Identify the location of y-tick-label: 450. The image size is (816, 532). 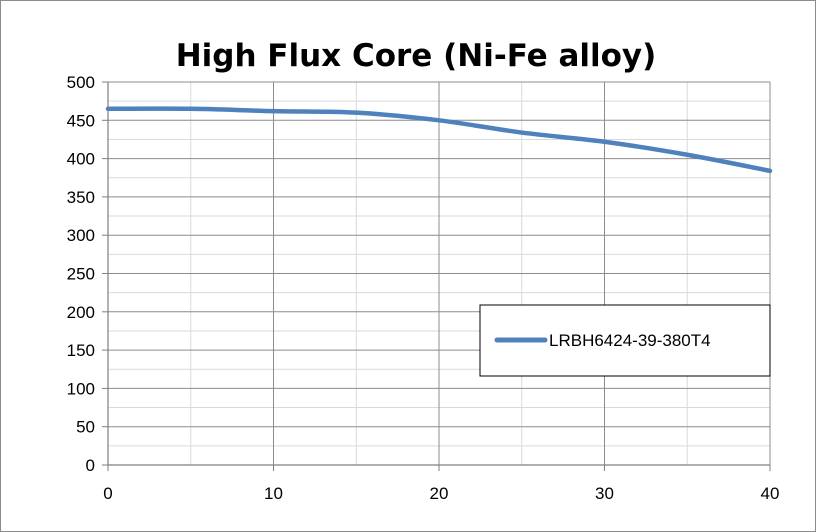
(81, 120).